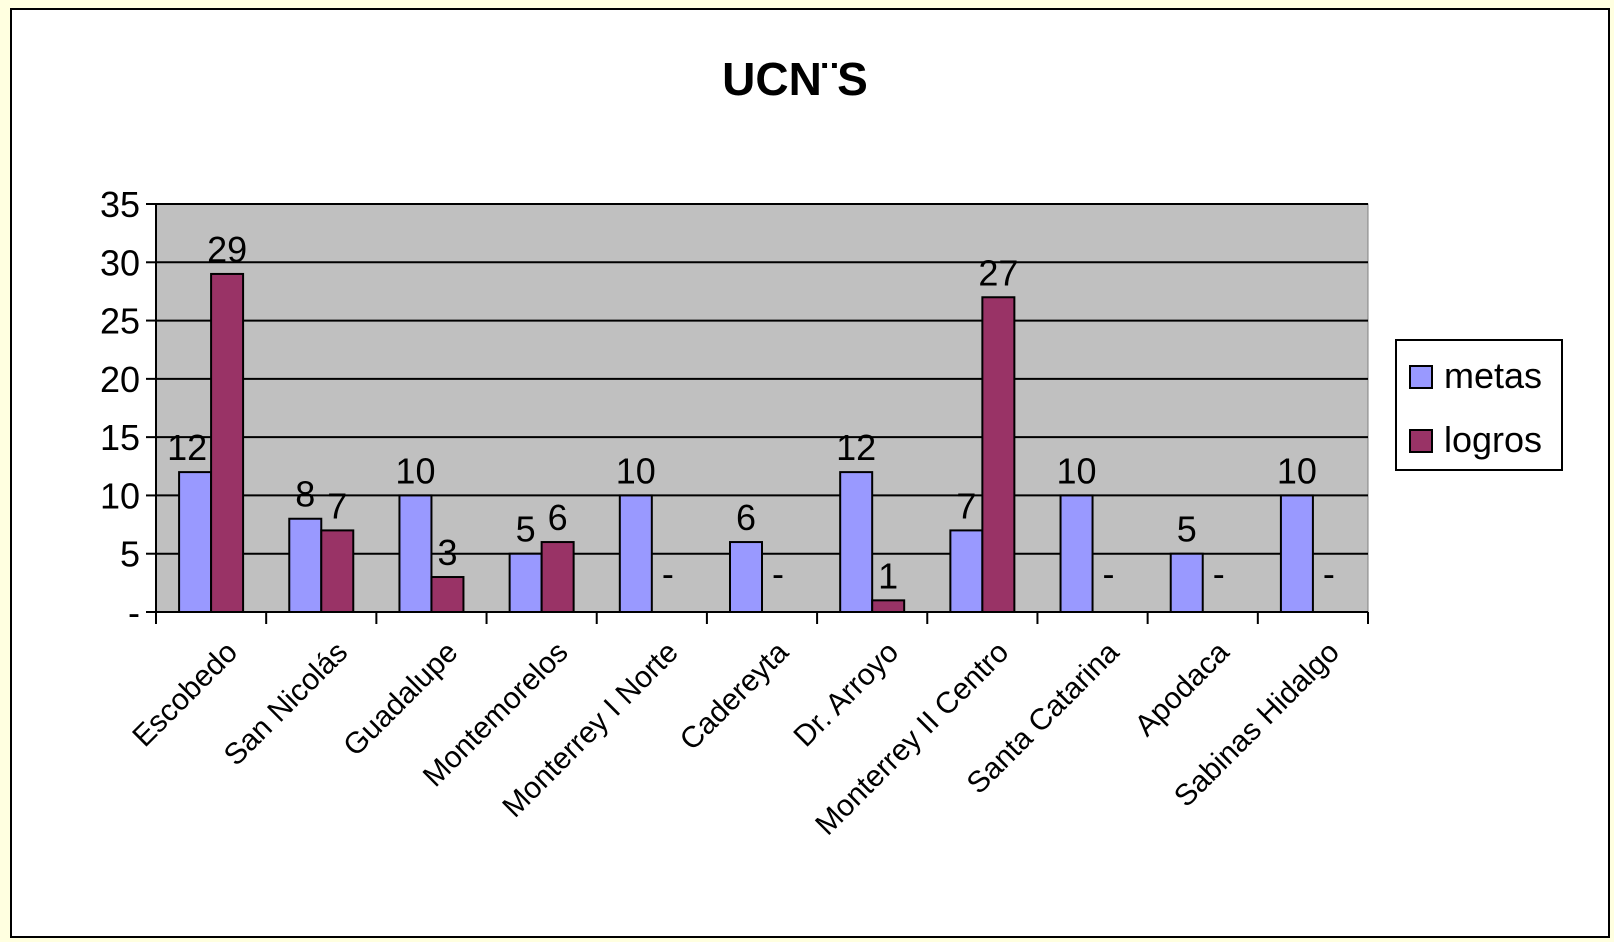 The image size is (1614, 942). Describe the element at coordinates (1182, 688) in the screenshot. I see `category-label: Apodaca` at that location.